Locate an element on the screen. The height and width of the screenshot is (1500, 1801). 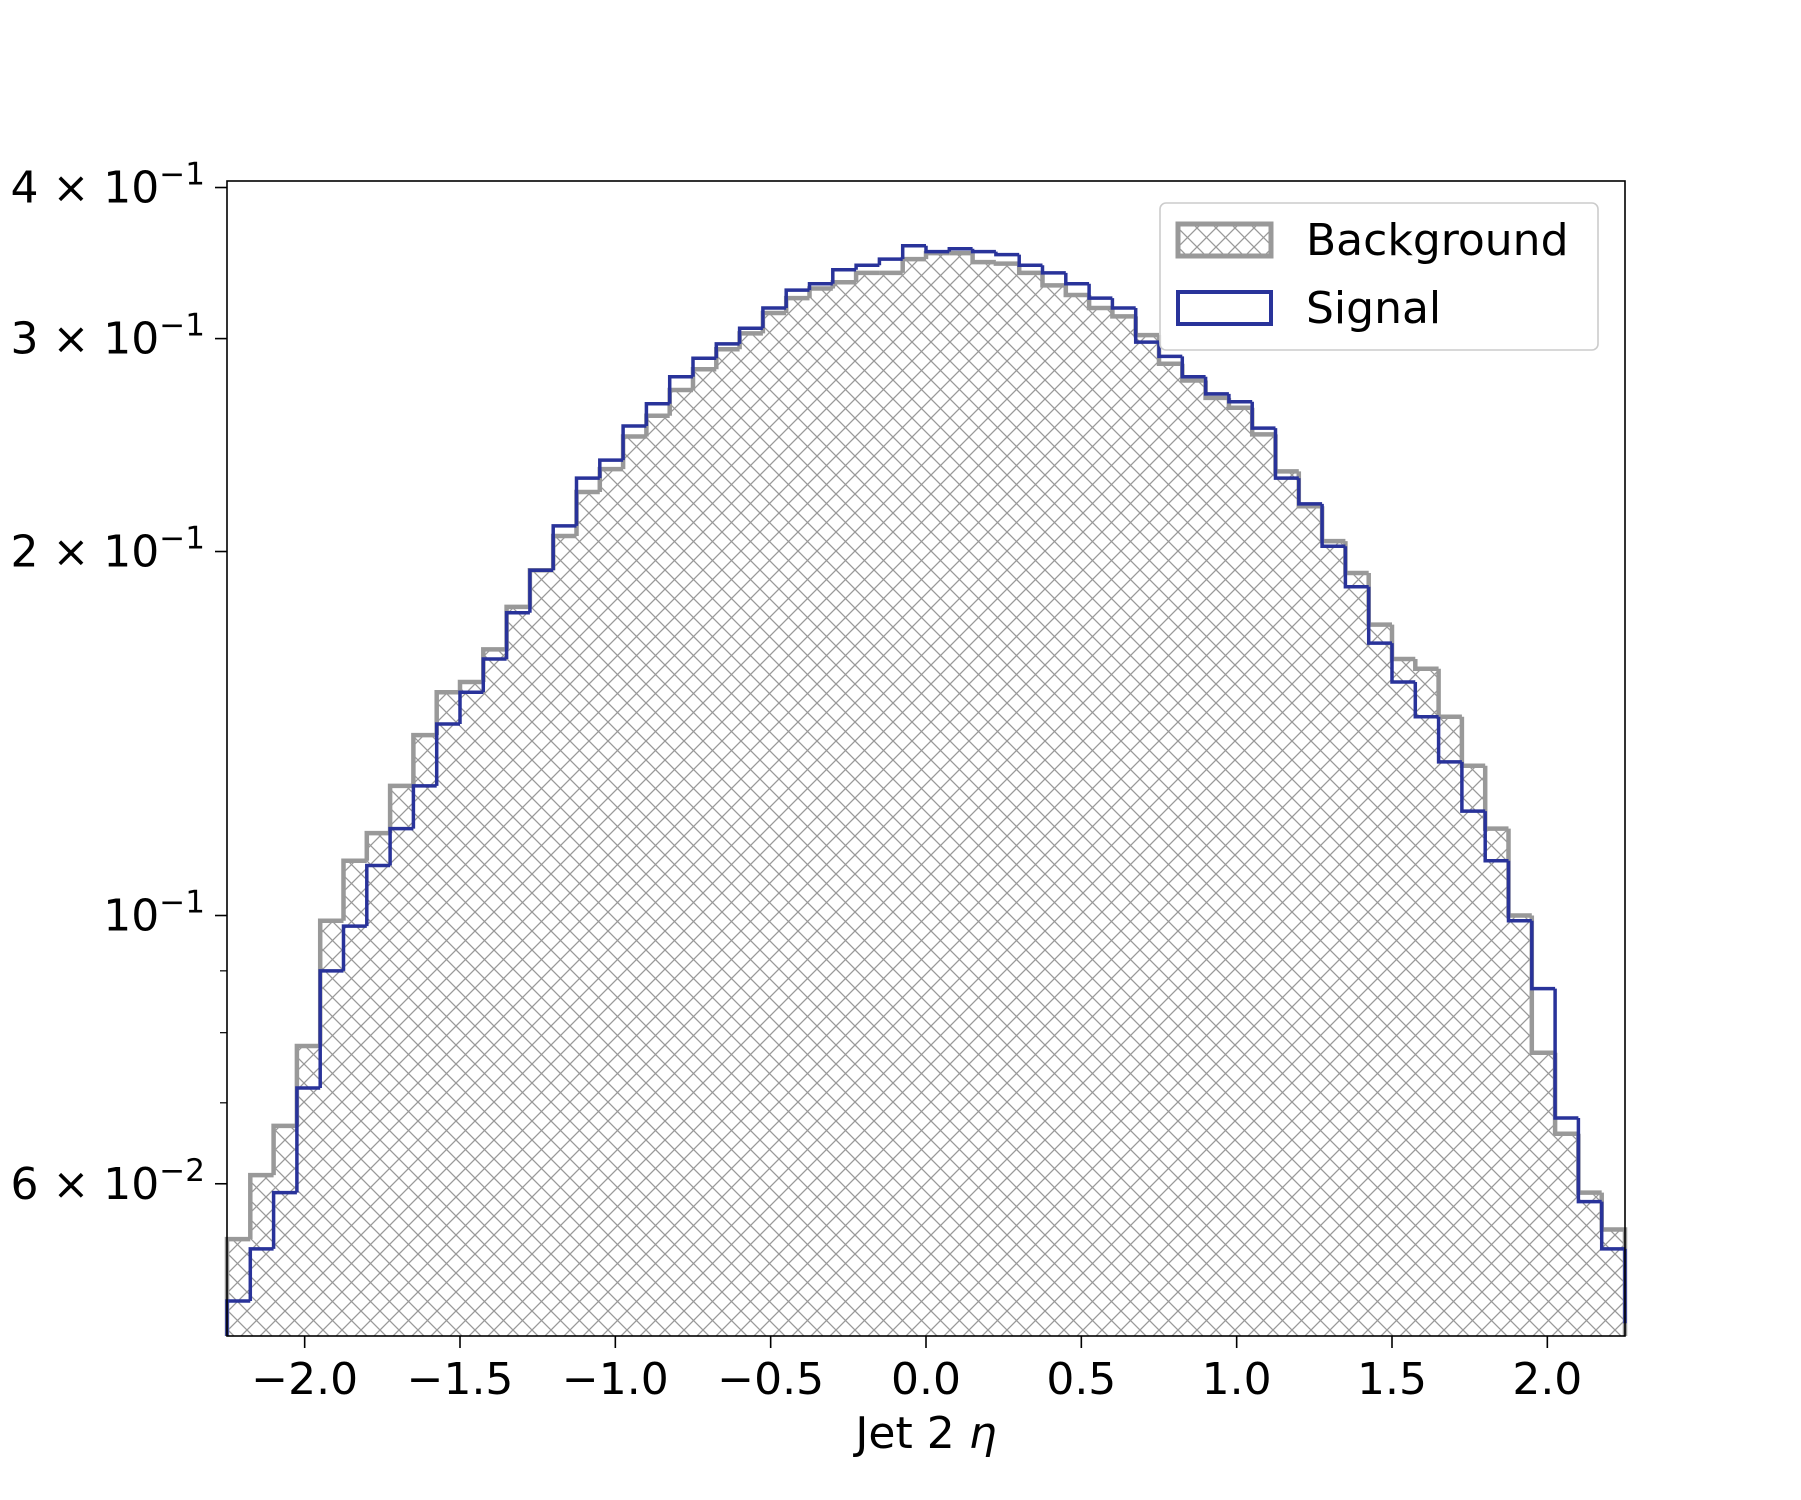
x-tick-label: 1.5 is located at coordinates (1392, 1379).